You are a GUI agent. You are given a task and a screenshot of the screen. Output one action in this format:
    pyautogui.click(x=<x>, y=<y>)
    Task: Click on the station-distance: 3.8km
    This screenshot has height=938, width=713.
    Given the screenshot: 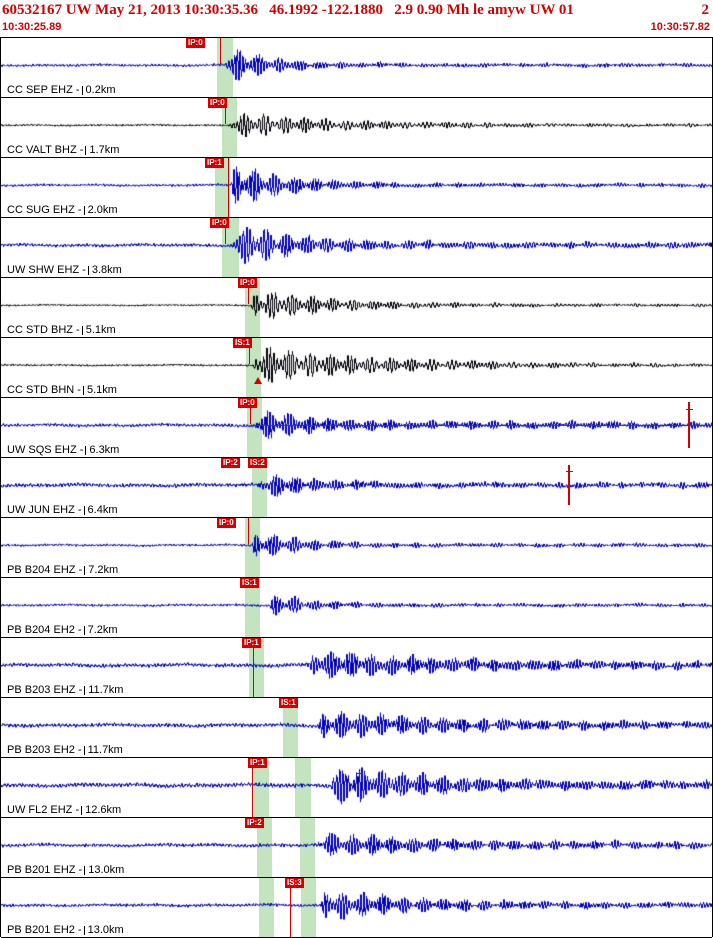 What is the action you would take?
    pyautogui.click(x=106, y=270)
    